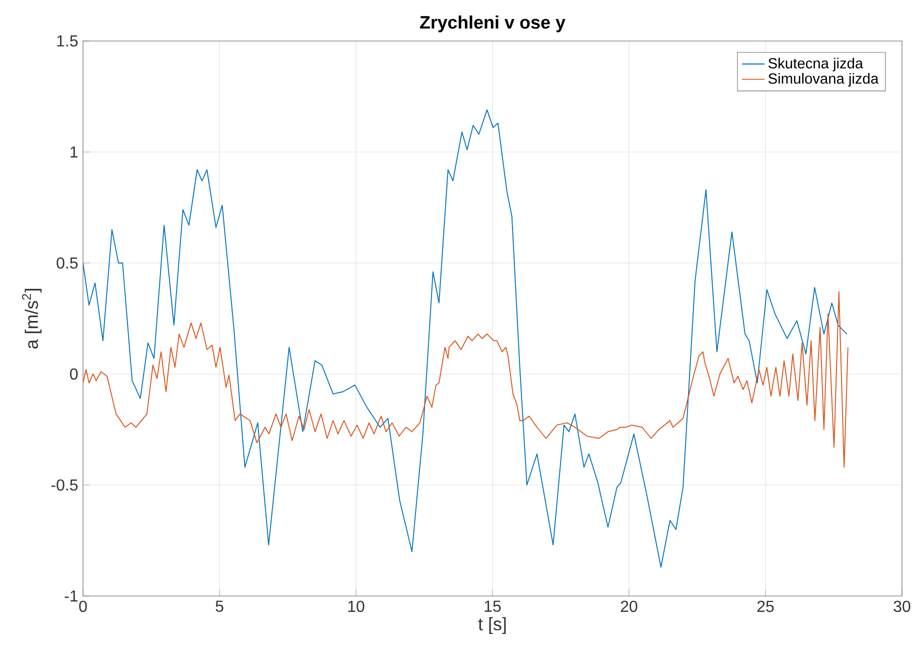  What do you see at coordinates (32, 318) in the screenshot?
I see `y-axis-title: a [m/s$^{2}$]` at bounding box center [32, 318].